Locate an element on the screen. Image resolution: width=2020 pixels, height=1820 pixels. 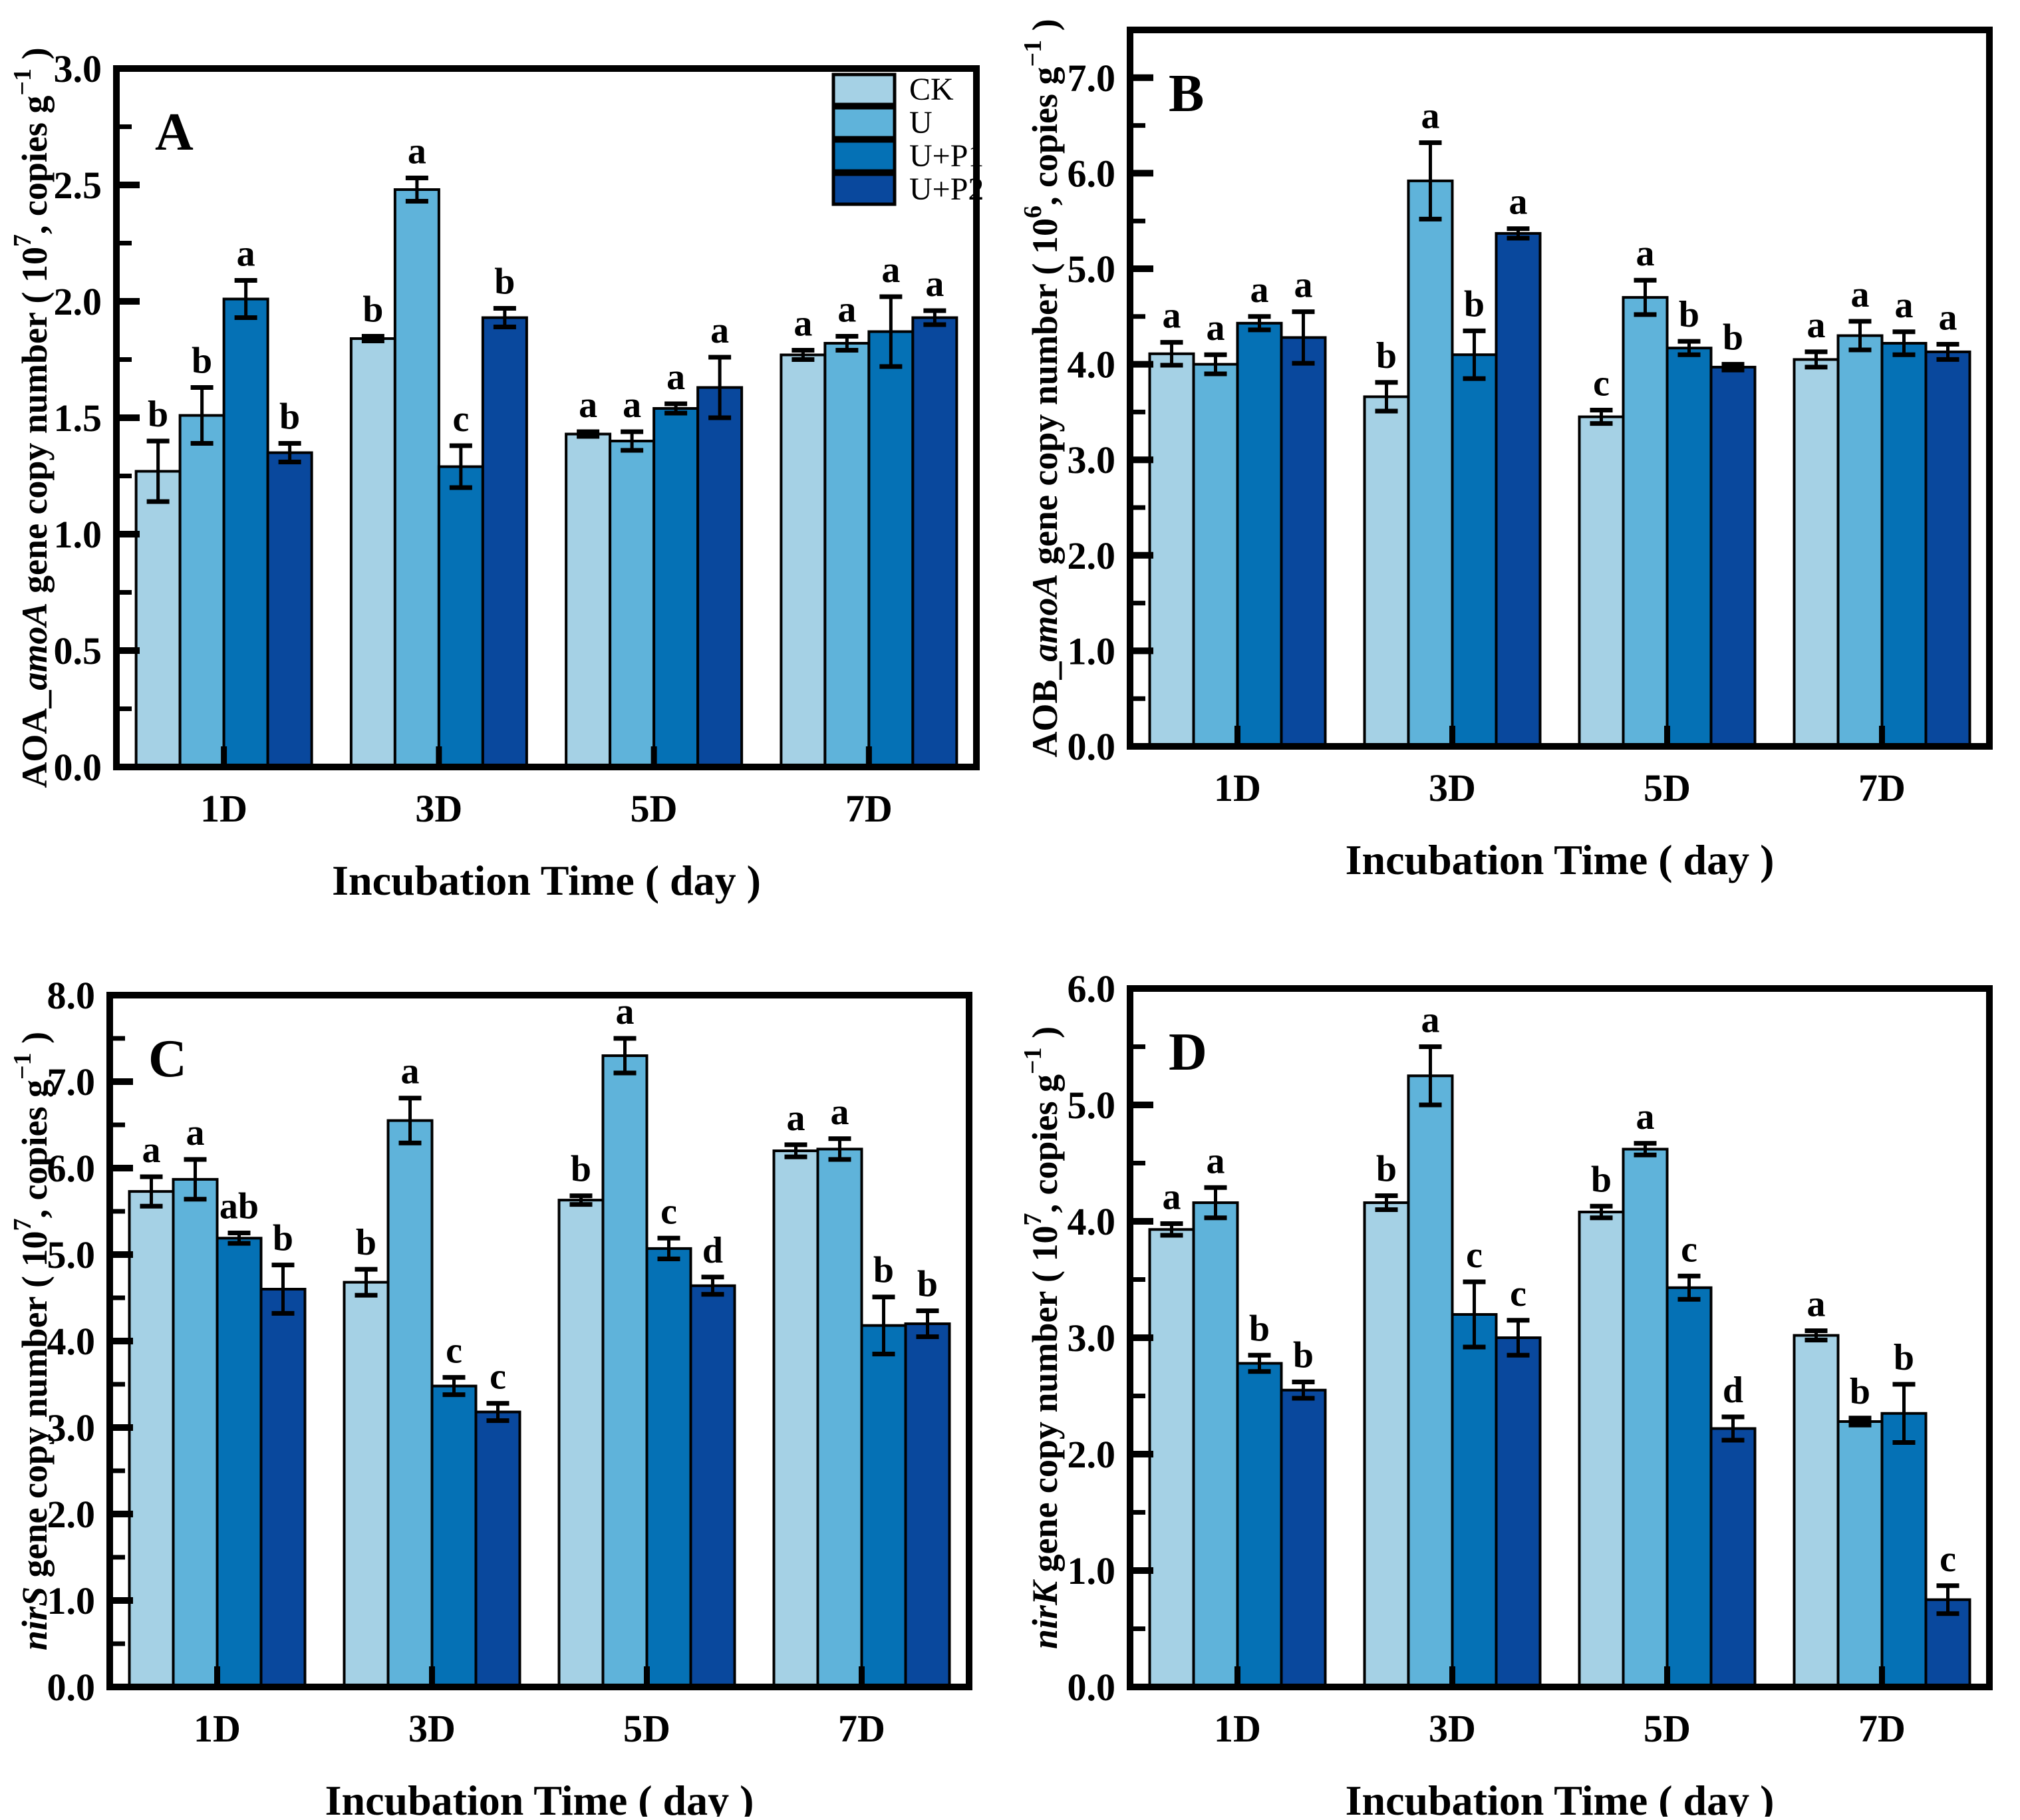
y-tick-label: 7.0 is located at coordinates (1092, 78).